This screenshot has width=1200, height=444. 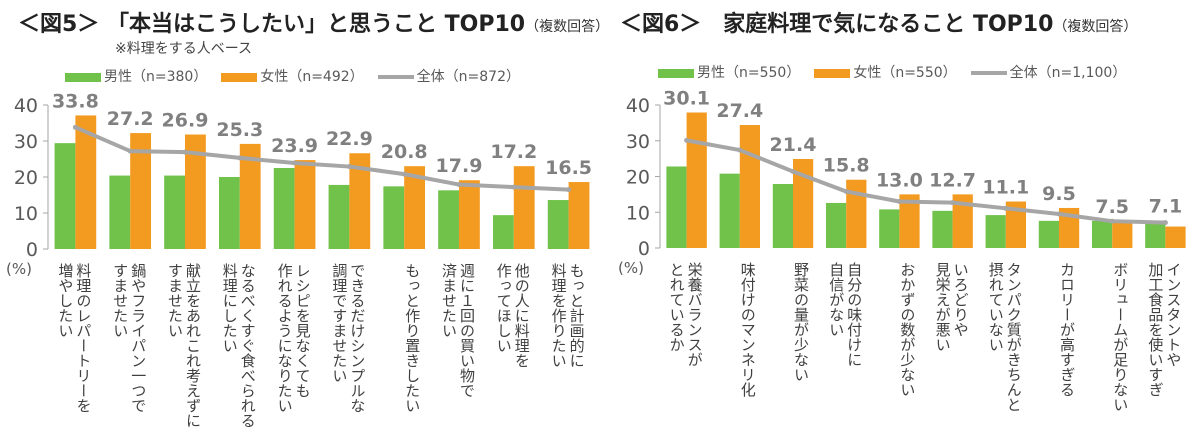 What do you see at coordinates (193, 345) in the screenshot?
I see `category-label: 献立をあれこれ考えずに` at bounding box center [193, 345].